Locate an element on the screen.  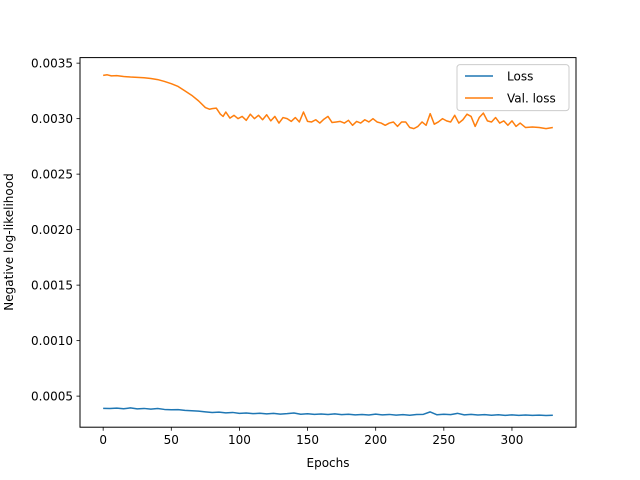
x-axis-label: Epochs is located at coordinates (328, 463).